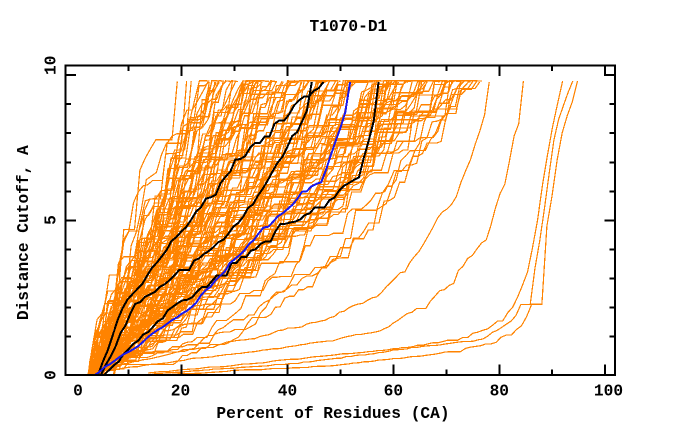  Describe the element at coordinates (332, 414) in the screenshot. I see `svg-text: Percent of Residues (CA)` at that location.